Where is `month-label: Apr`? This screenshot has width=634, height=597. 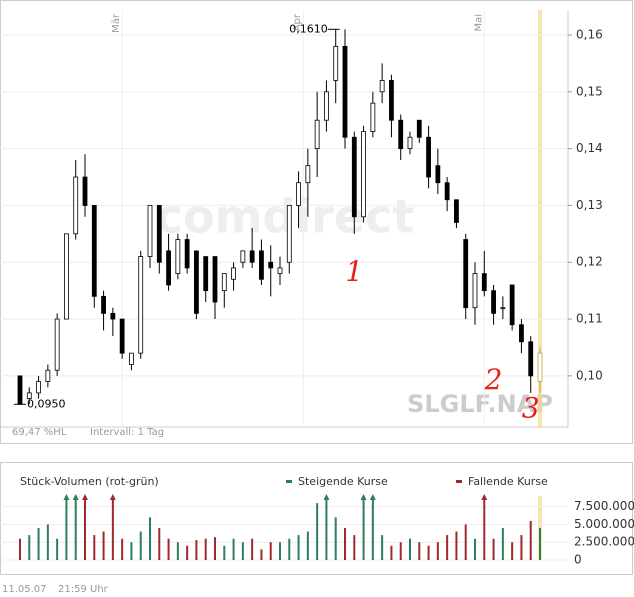 month-label: Apr is located at coordinates (297, 22).